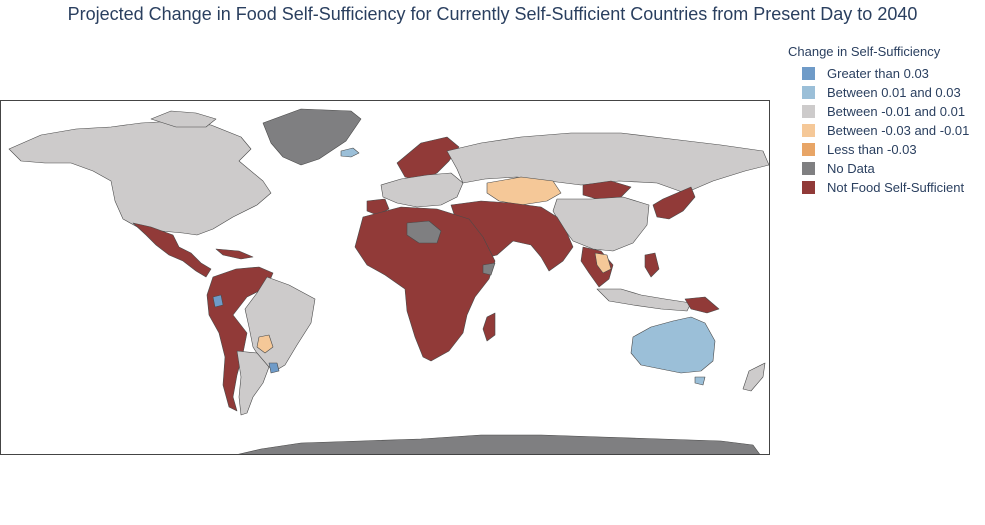 This screenshot has height=525, width=985. What do you see at coordinates (234, 254) in the screenshot?
I see `region-caribbean` at bounding box center [234, 254].